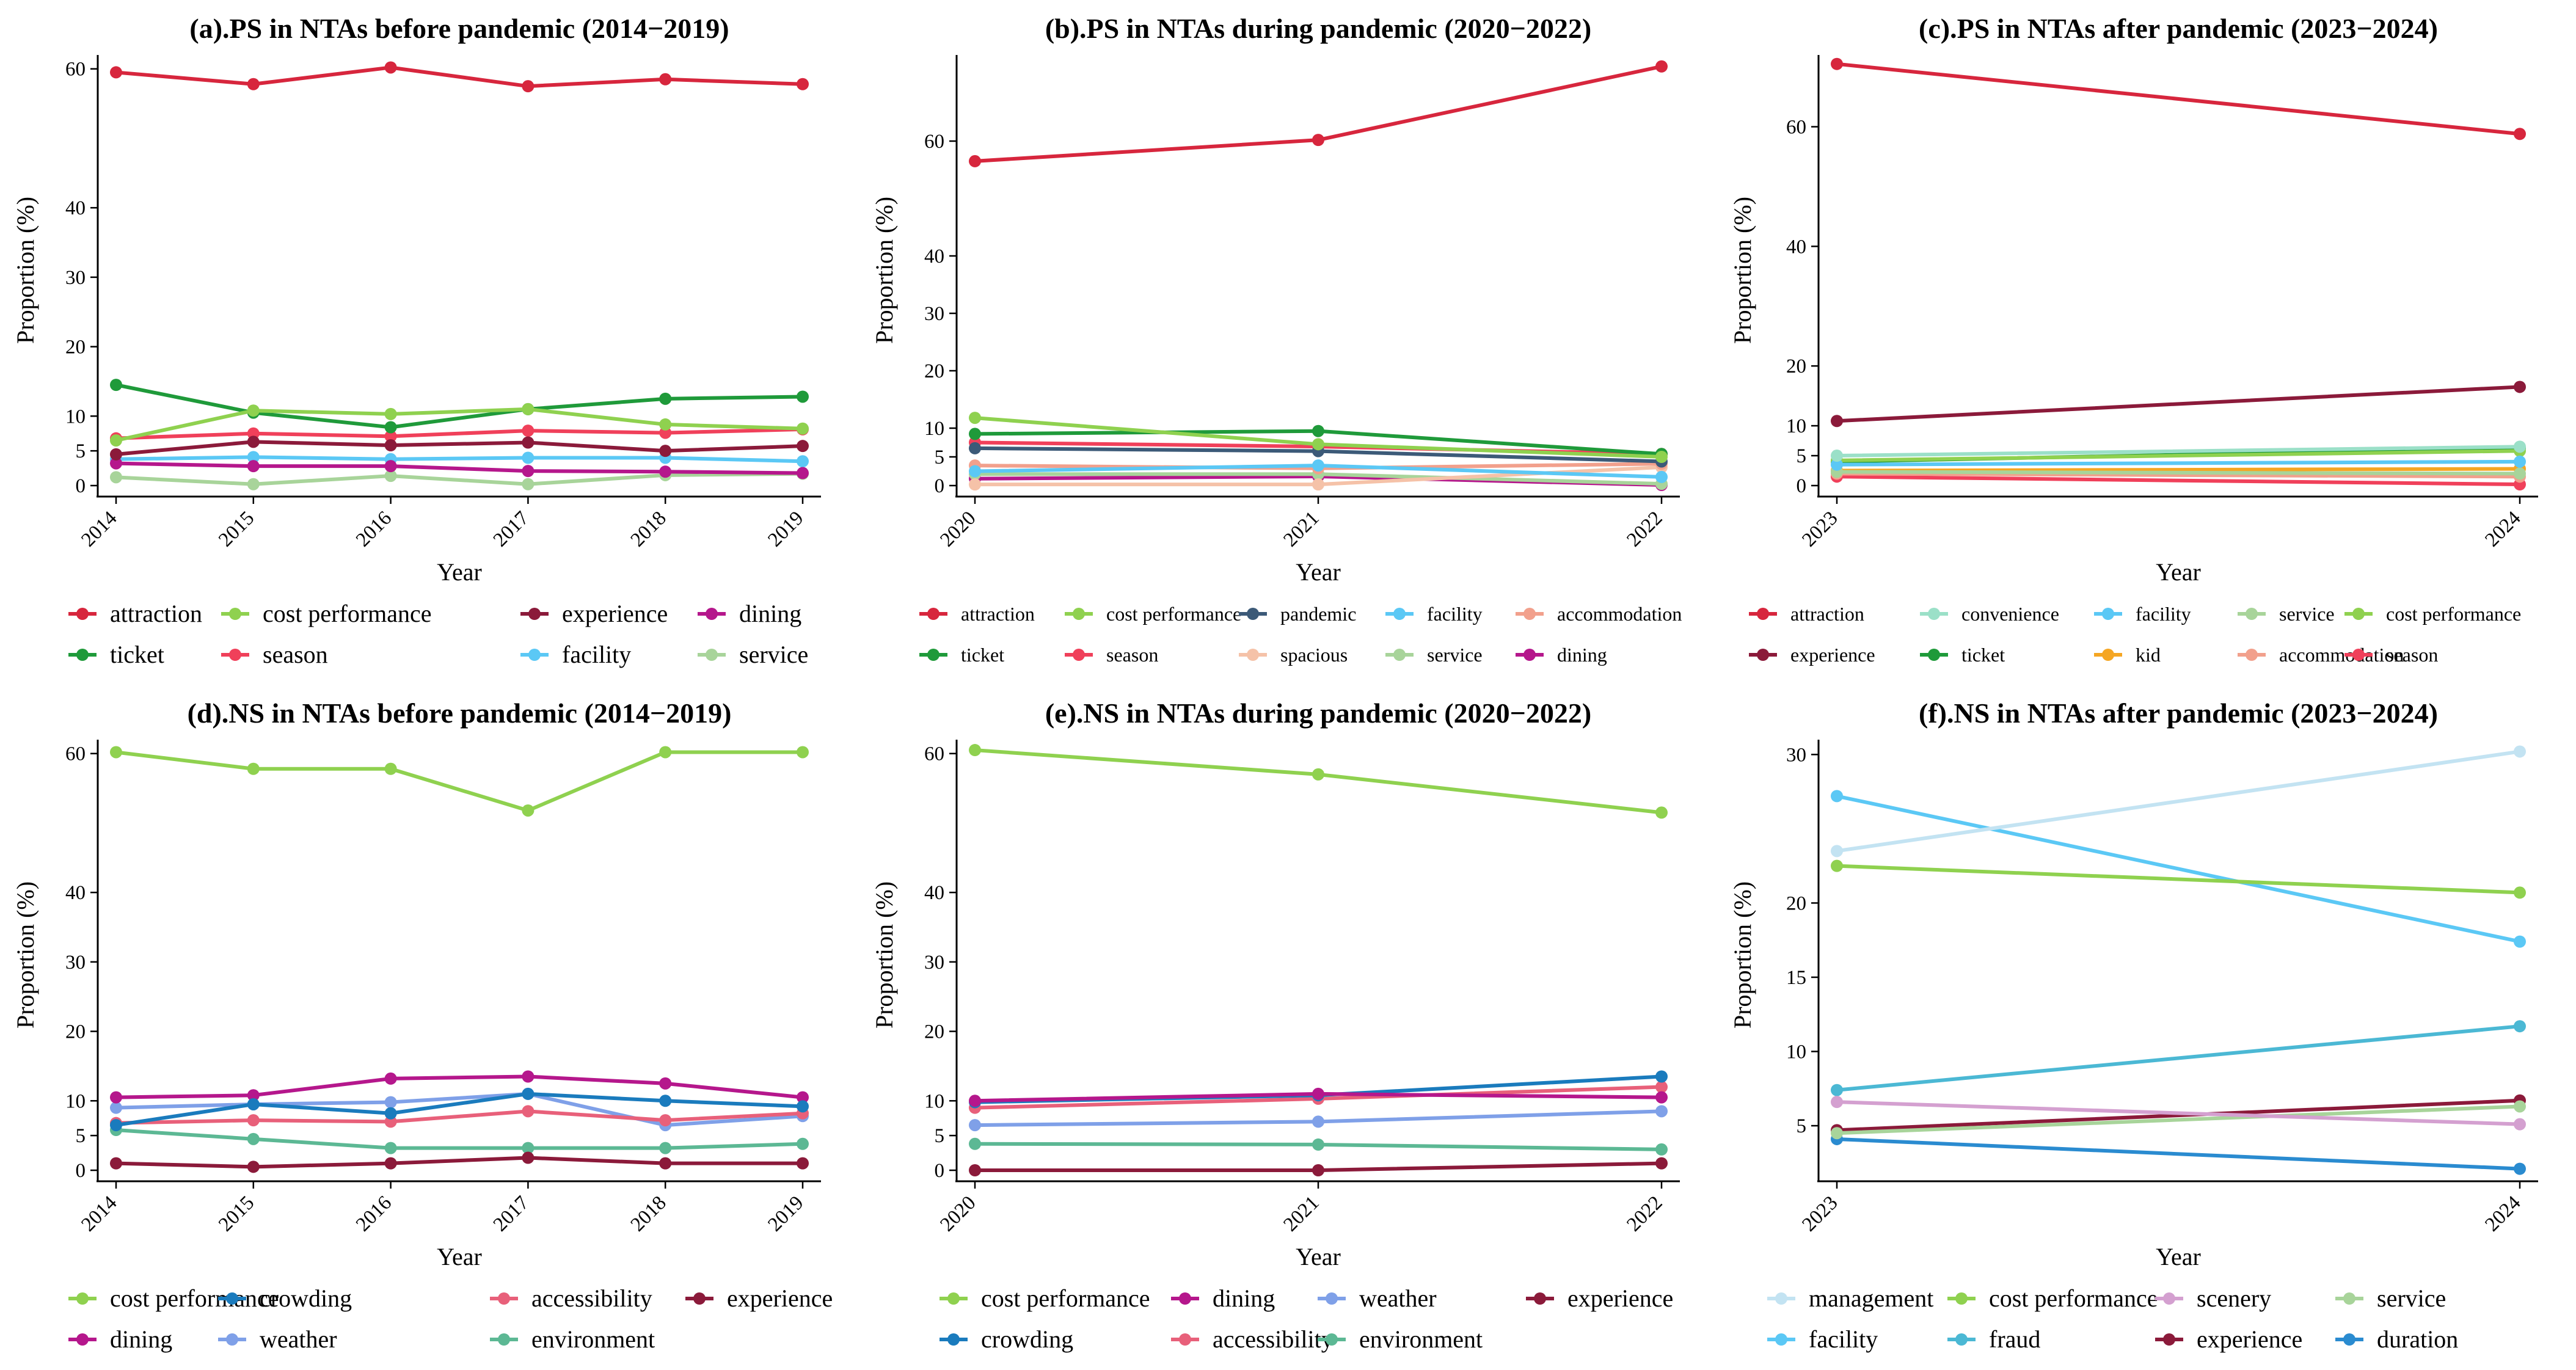 The image size is (2576, 1370). What do you see at coordinates (1434, 655) in the screenshot?
I see `legend-item-service: service` at bounding box center [1434, 655].